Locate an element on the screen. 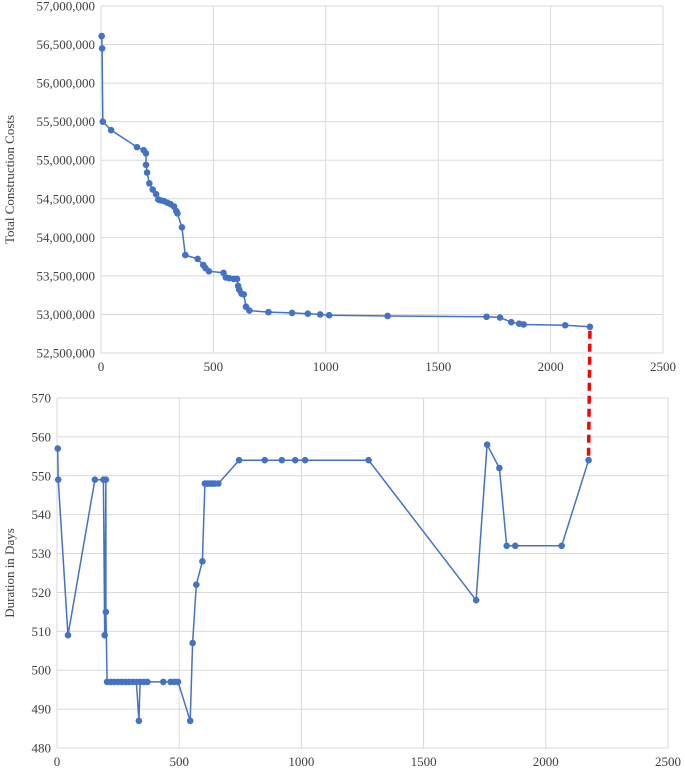 Image resolution: width=685 pixels, height=772 pixels. cost-y-tick-label: 56,000,000 is located at coordinates (66, 83).